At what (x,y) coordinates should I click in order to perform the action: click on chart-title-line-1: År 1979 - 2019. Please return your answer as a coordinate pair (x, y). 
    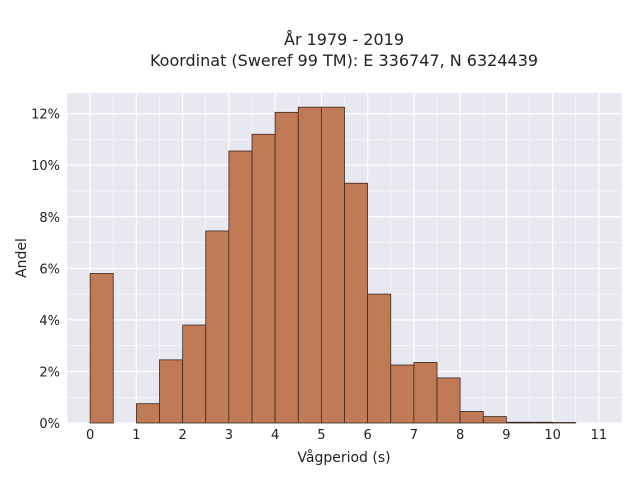
    Looking at the image, I should click on (344, 39).